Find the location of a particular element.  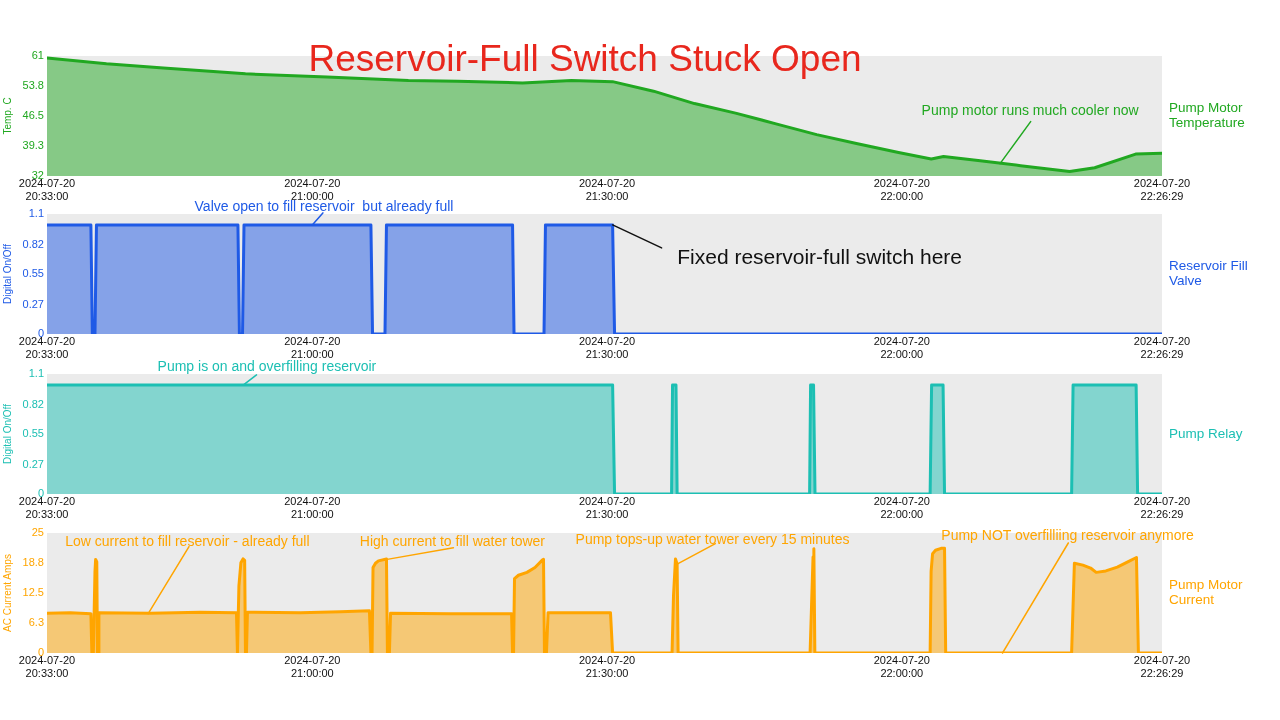

annotation: Pump NOT overfilliing reservoir anymore is located at coordinates (1068, 534).